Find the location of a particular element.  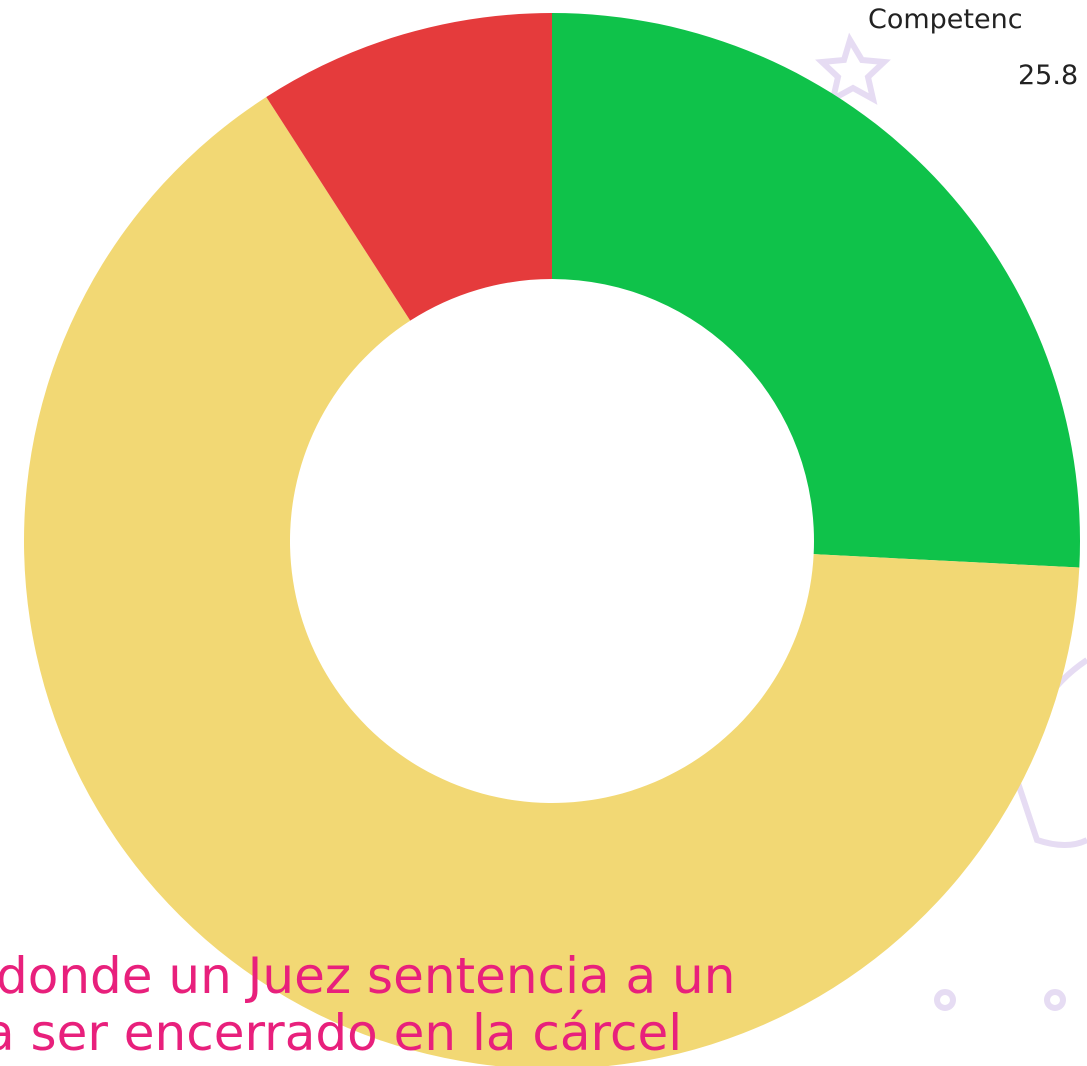

slice is located at coordinates (409, 167).